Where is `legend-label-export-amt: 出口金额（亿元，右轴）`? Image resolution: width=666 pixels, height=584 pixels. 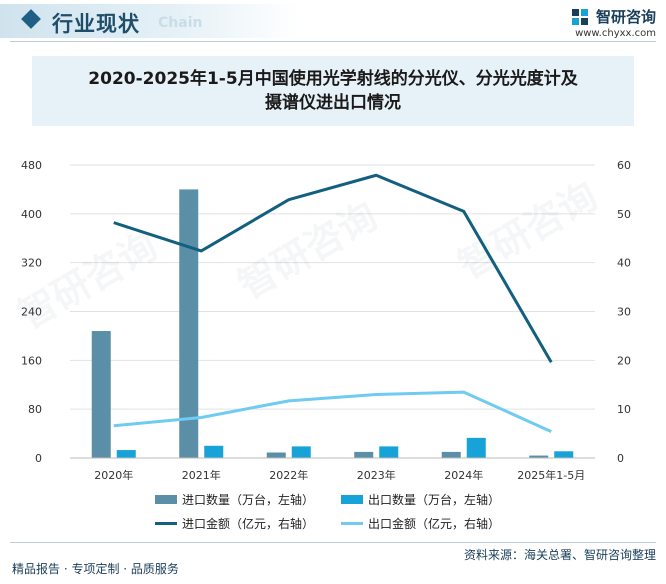 legend-label-export-amt: 出口金额（亿元，右轴） is located at coordinates (434, 524).